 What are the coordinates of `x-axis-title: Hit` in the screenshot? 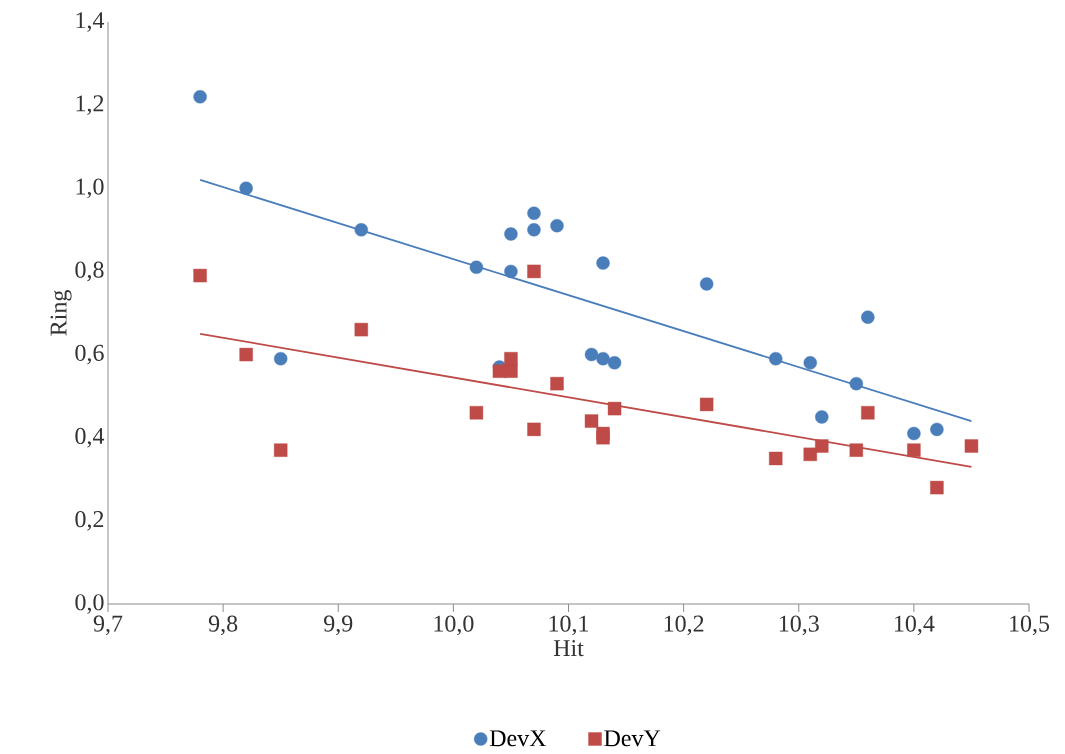 It's located at (568, 648).